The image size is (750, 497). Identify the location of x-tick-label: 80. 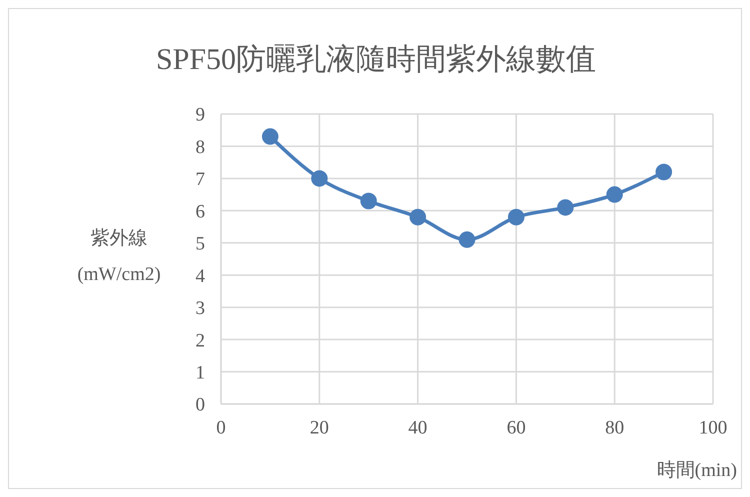
(614, 427).